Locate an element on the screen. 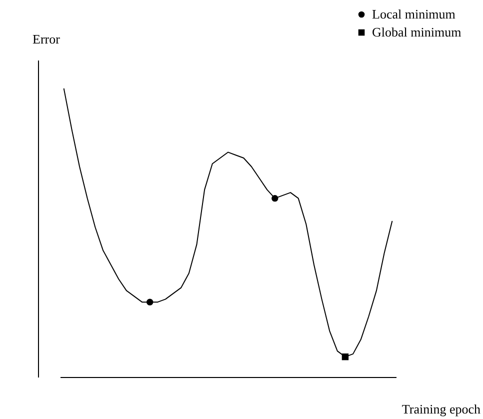 The image size is (483, 419). legend-label: Global minimum is located at coordinates (417, 32).